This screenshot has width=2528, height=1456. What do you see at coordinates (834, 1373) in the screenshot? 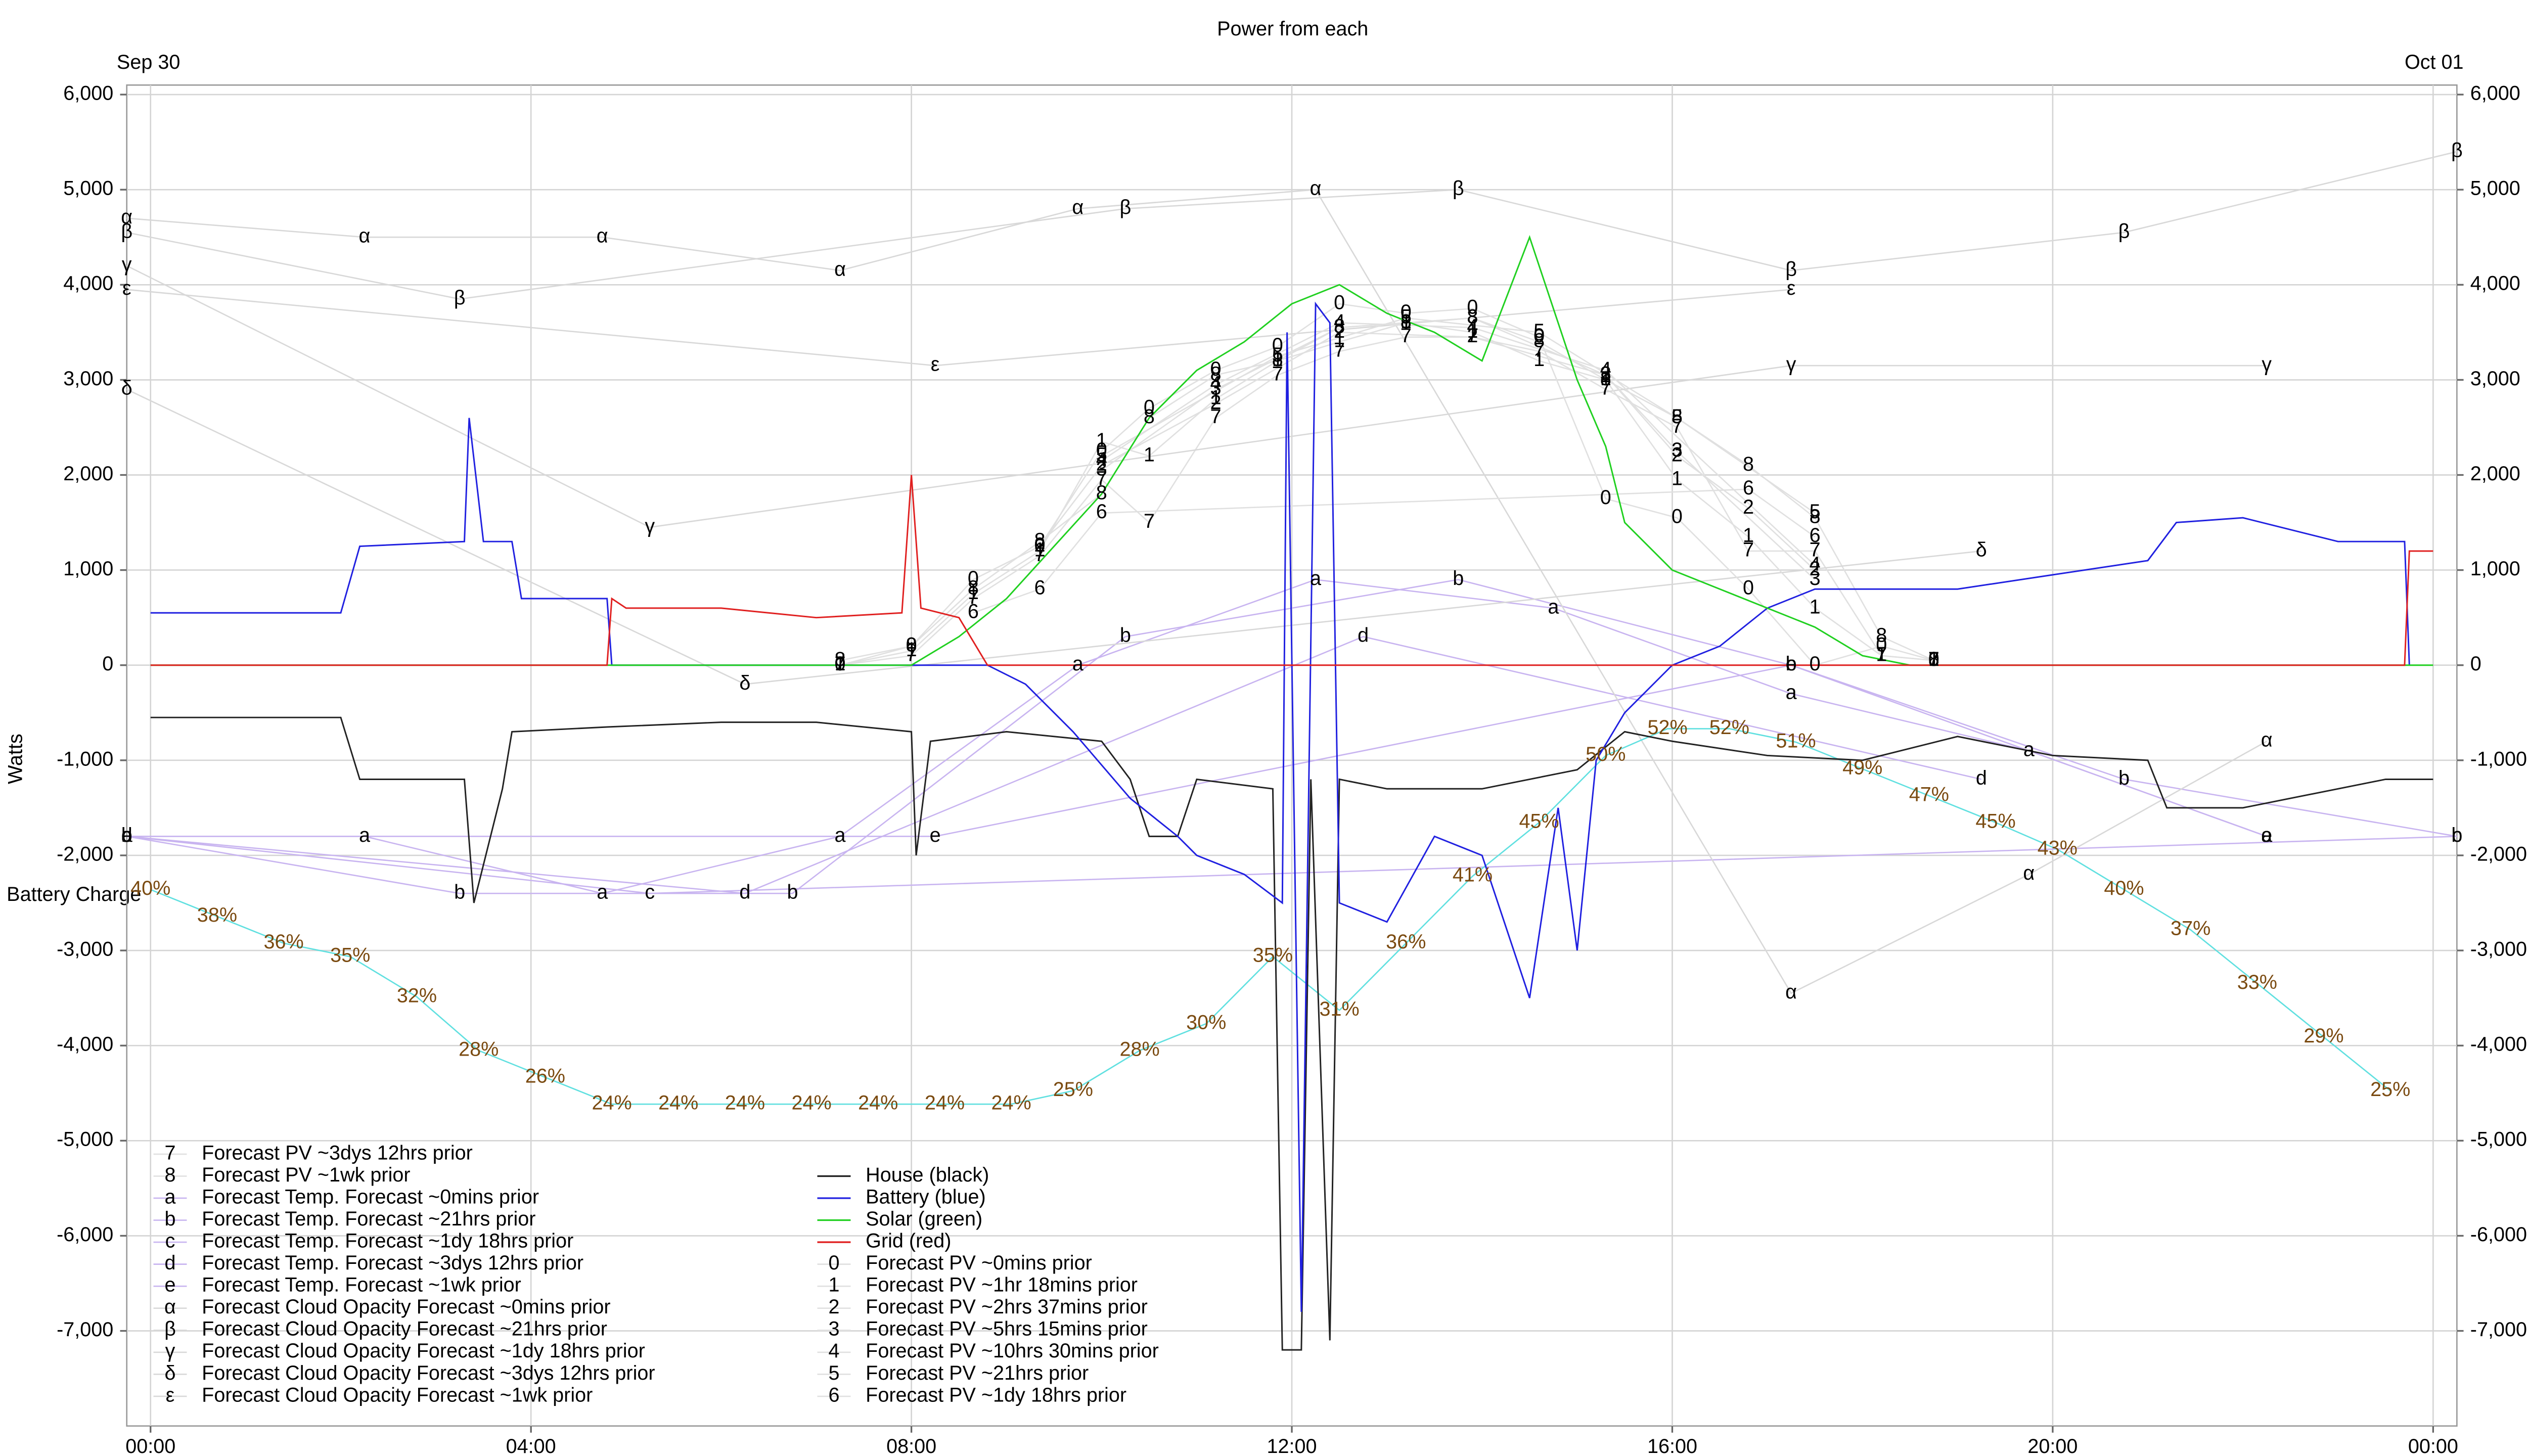
I see `legend-marker: 5` at bounding box center [834, 1373].